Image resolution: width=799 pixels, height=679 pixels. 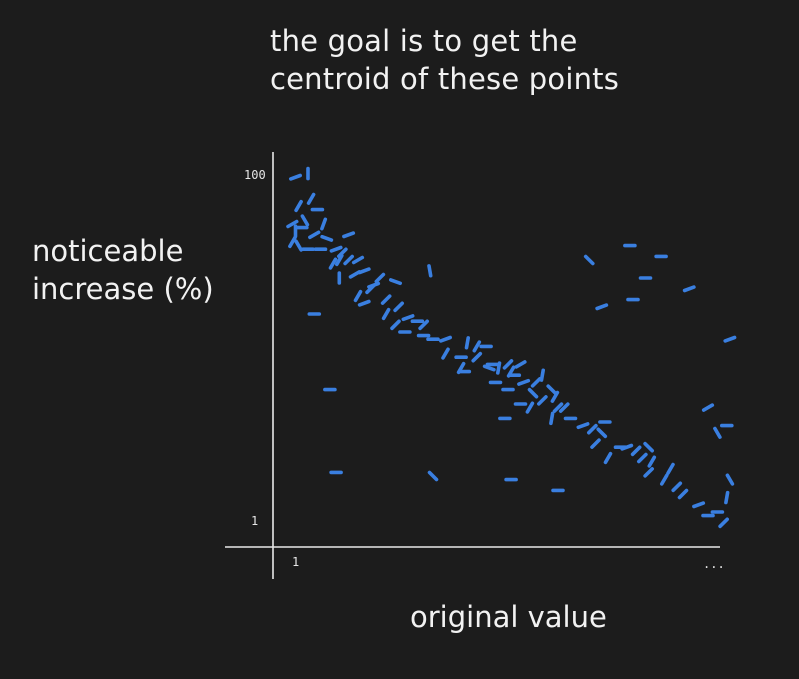 I want to click on y-axis-label-line-2: increase (%), so click(x=123, y=289).